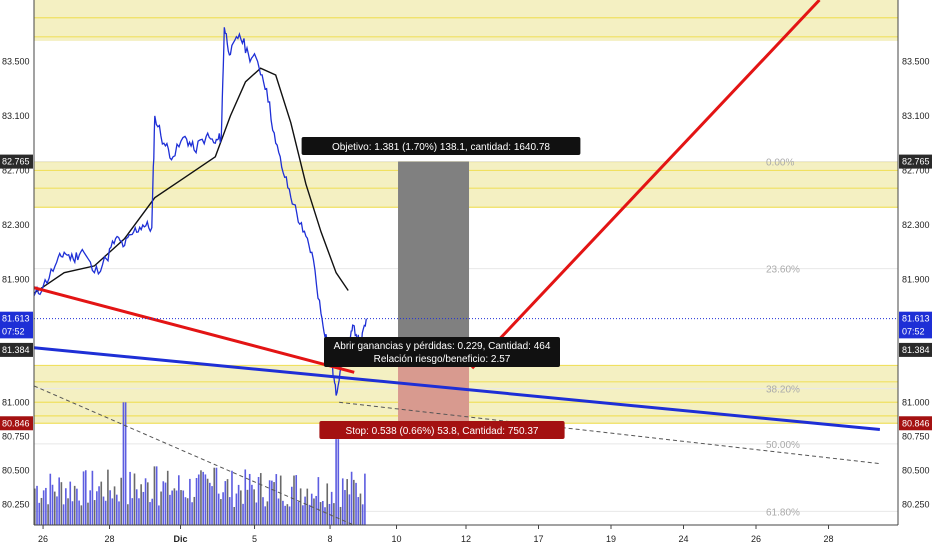 The height and width of the screenshot is (550, 932). I want to click on fib-label: 61.80%, so click(783, 512).